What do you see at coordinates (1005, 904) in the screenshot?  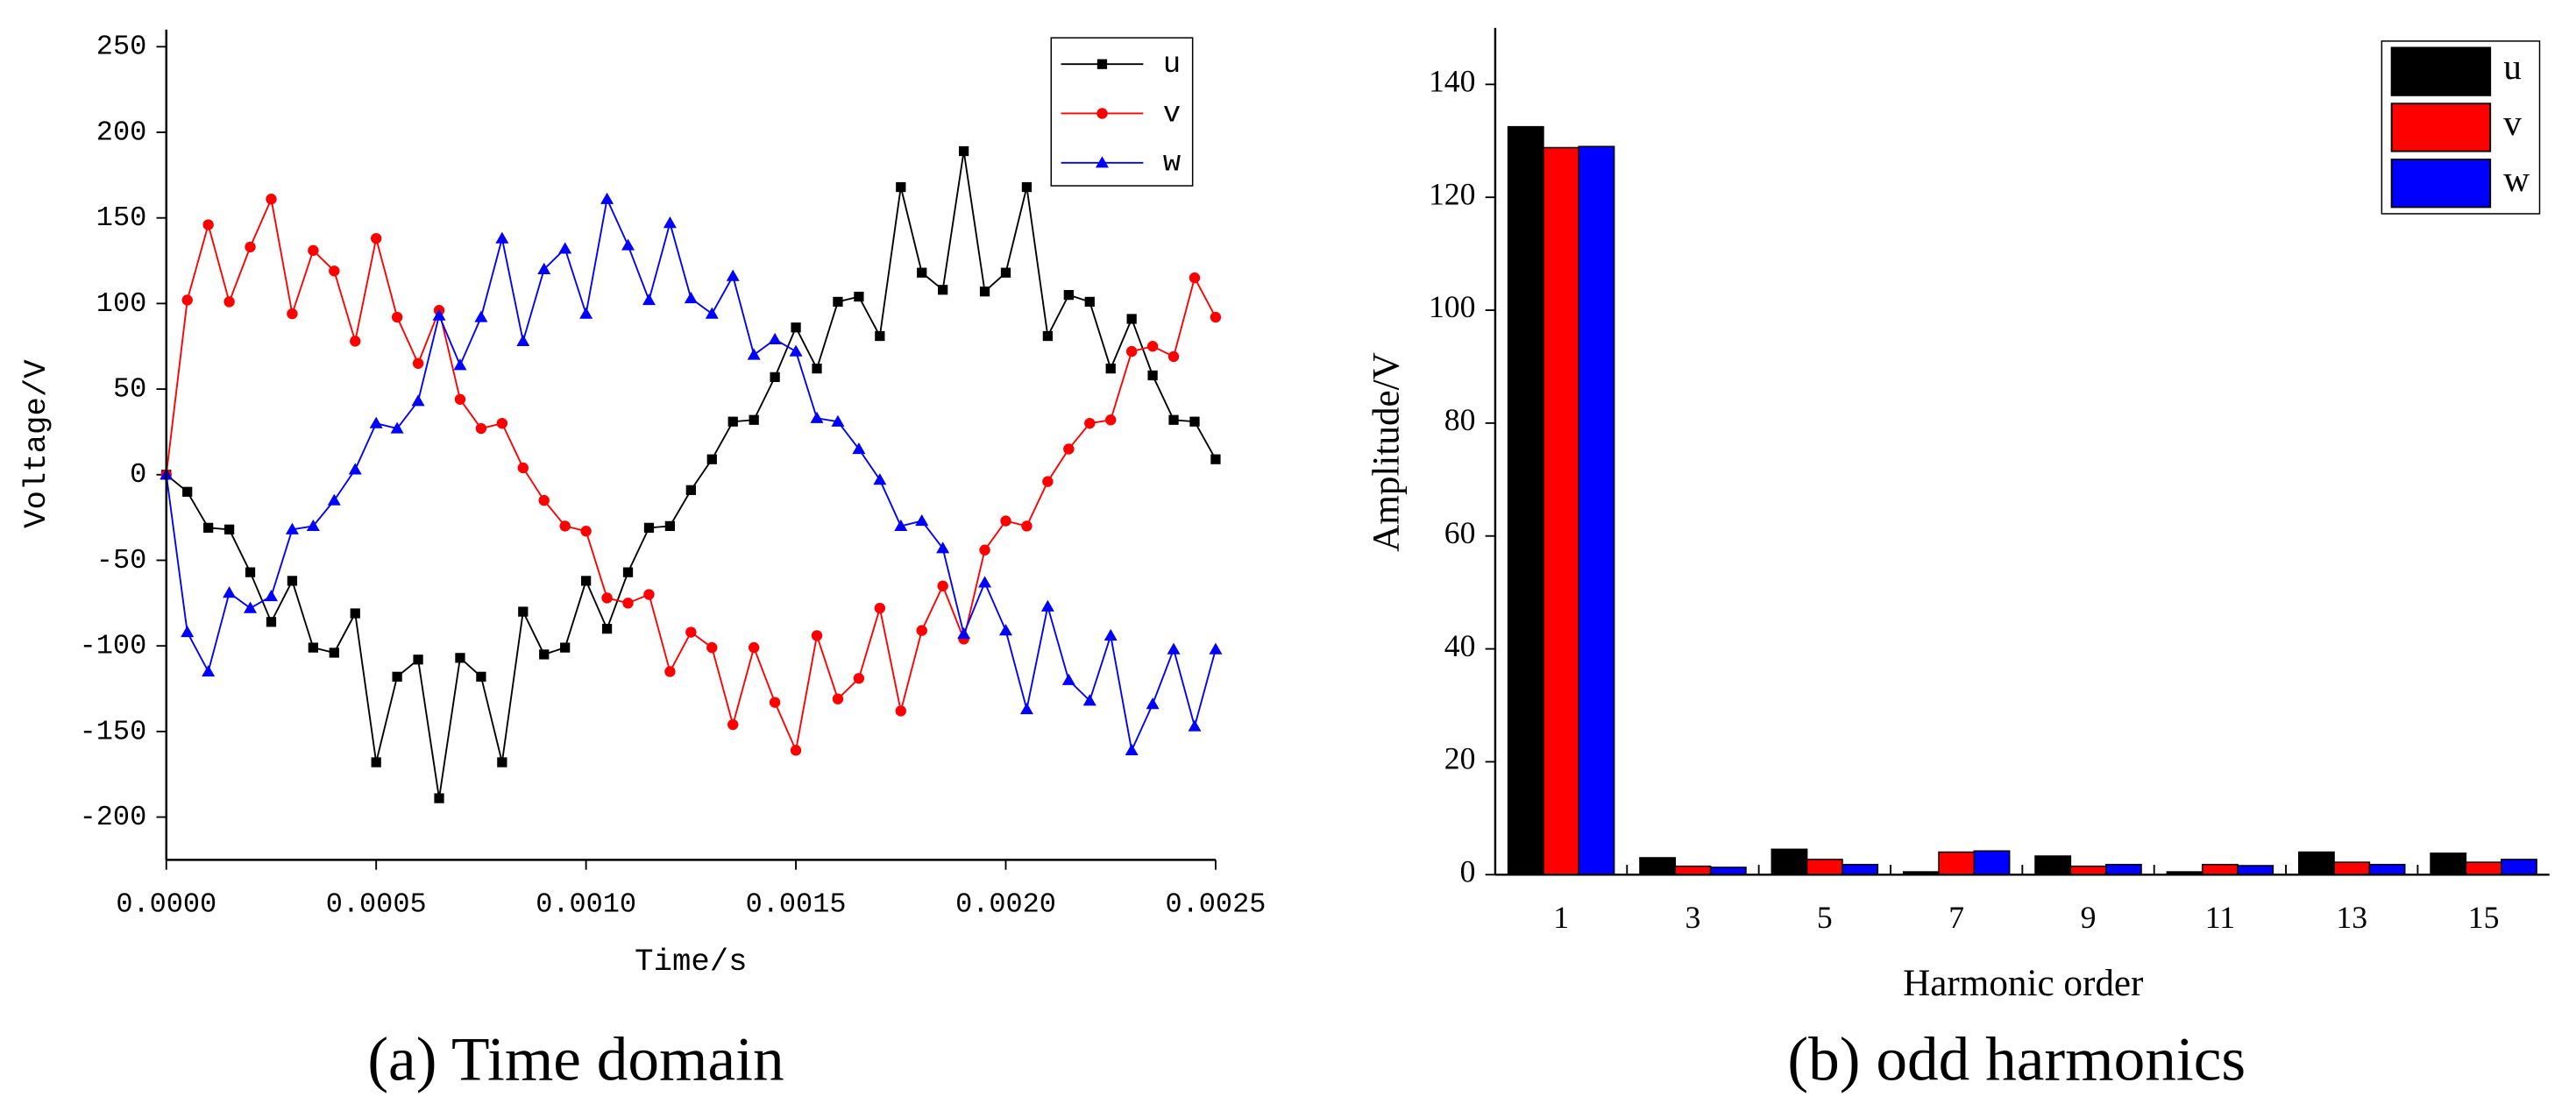 I see `x-tick-label: 0.0020` at bounding box center [1005, 904].